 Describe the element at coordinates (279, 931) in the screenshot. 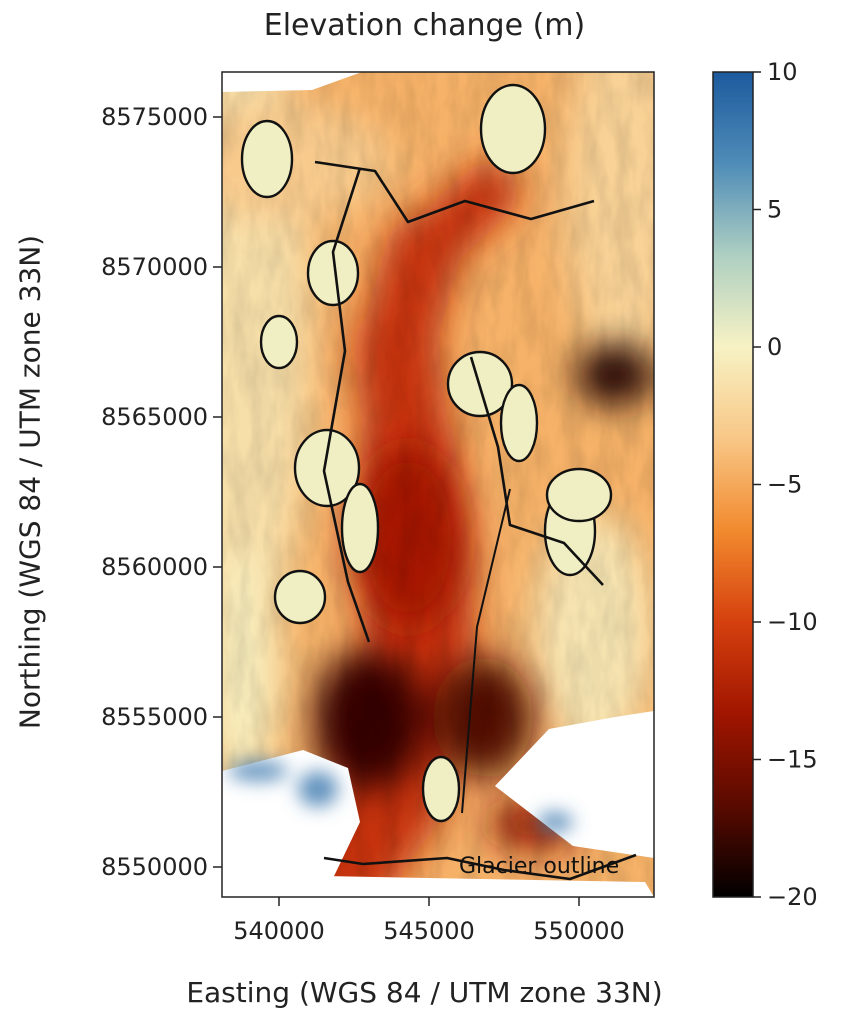

I see `x-tick-label: 540000` at that location.